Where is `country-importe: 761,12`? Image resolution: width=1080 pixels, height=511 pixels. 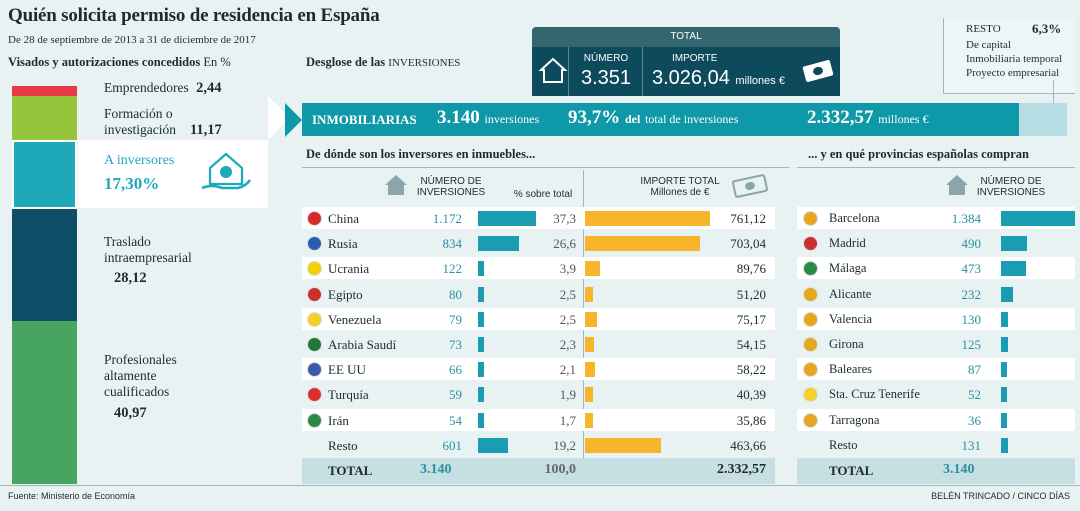
country-importe: 761,12 is located at coordinates (748, 218).